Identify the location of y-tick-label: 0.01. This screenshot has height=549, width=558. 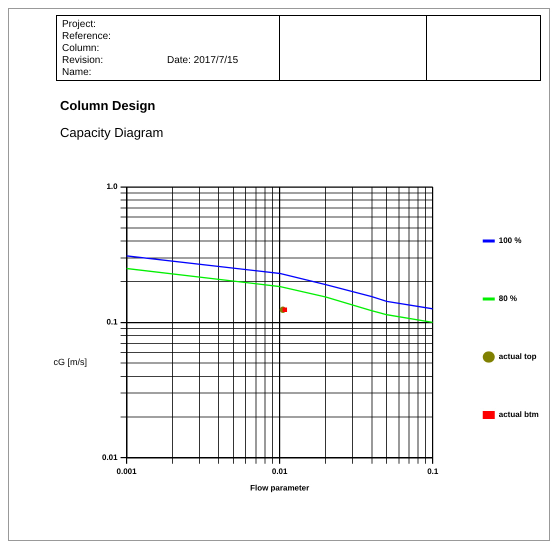
(110, 457).